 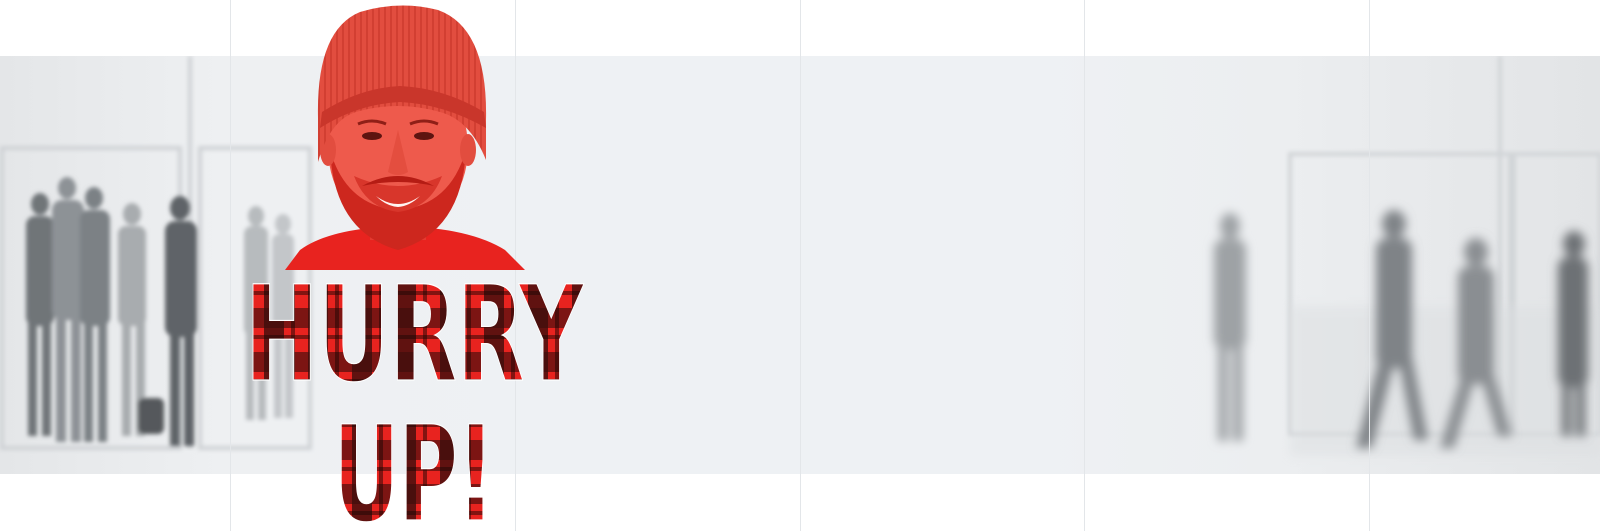 I want to click on headline-line-1: HURRY, so click(x=414, y=335).